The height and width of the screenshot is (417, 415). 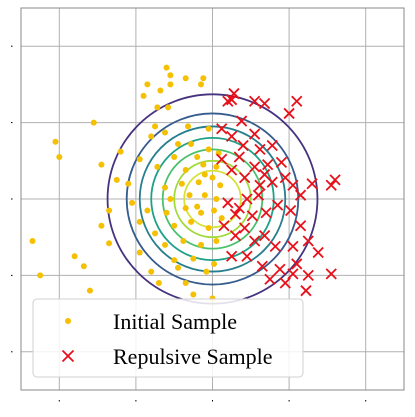 What do you see at coordinates (168, 338) in the screenshot?
I see `legend-box` at bounding box center [168, 338].